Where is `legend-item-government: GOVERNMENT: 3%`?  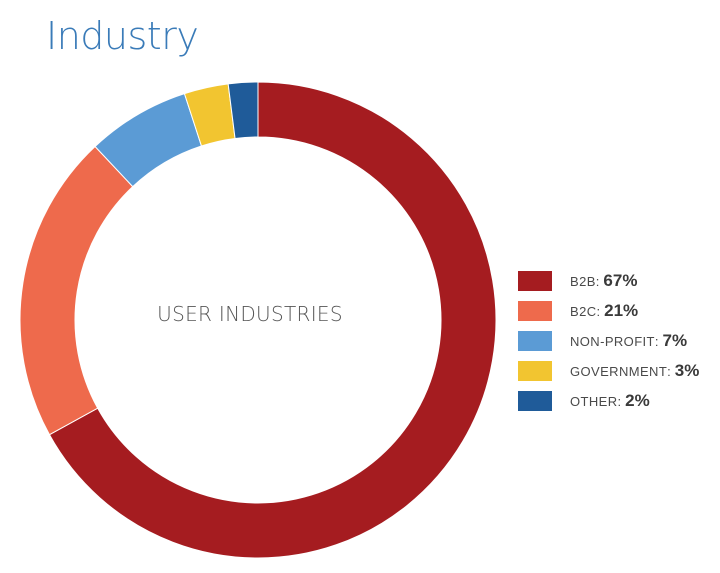
legend-item-government: GOVERNMENT: 3% is located at coordinates (608, 371).